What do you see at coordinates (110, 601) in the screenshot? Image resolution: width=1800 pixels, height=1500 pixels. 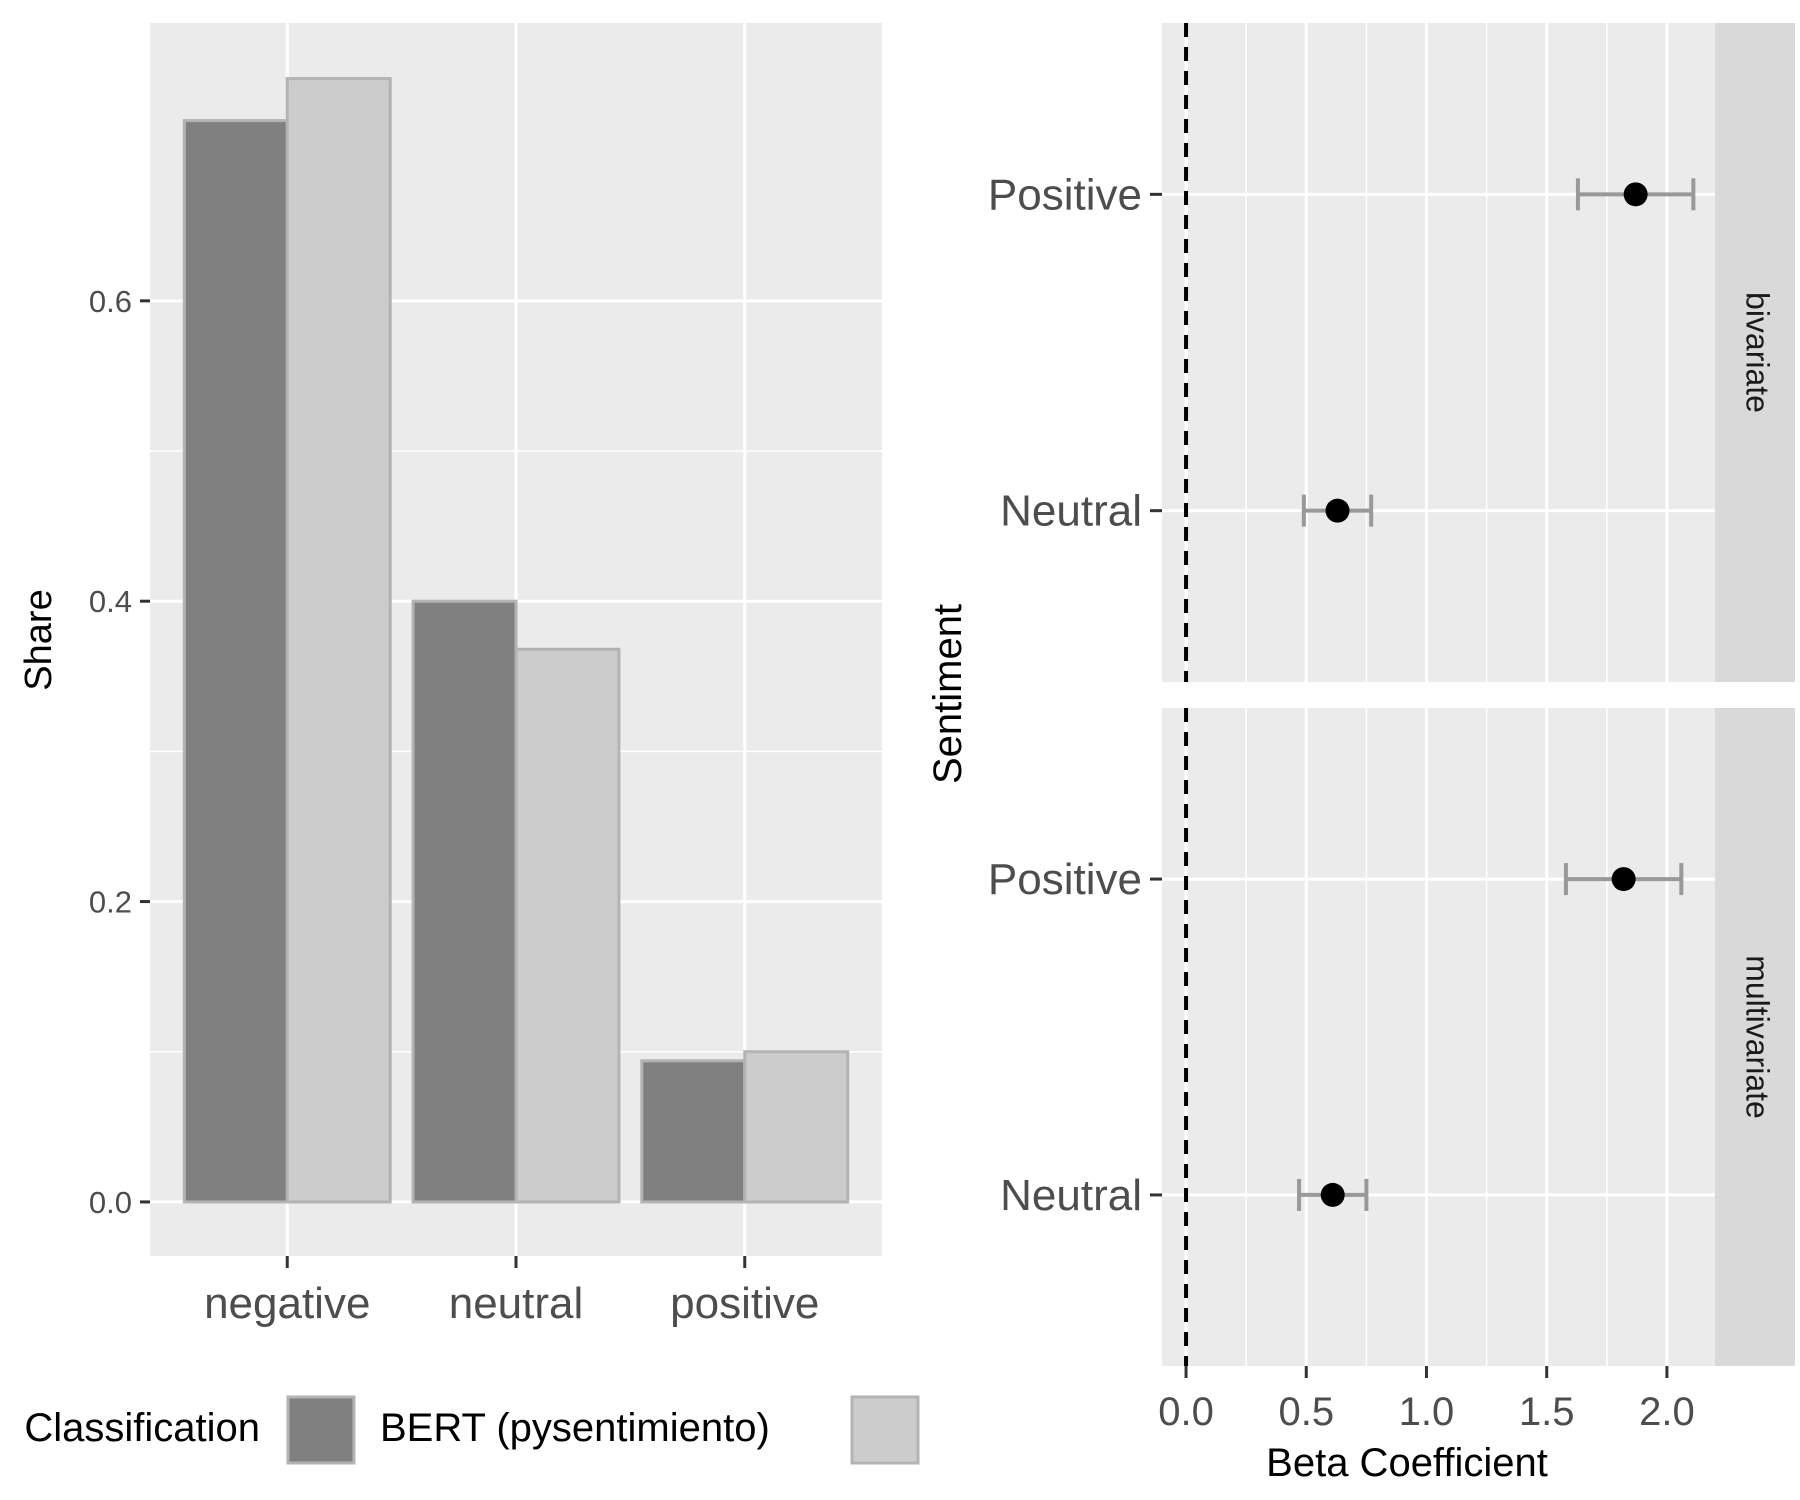 I see `bar-y-tick-label: 0.4` at bounding box center [110, 601].